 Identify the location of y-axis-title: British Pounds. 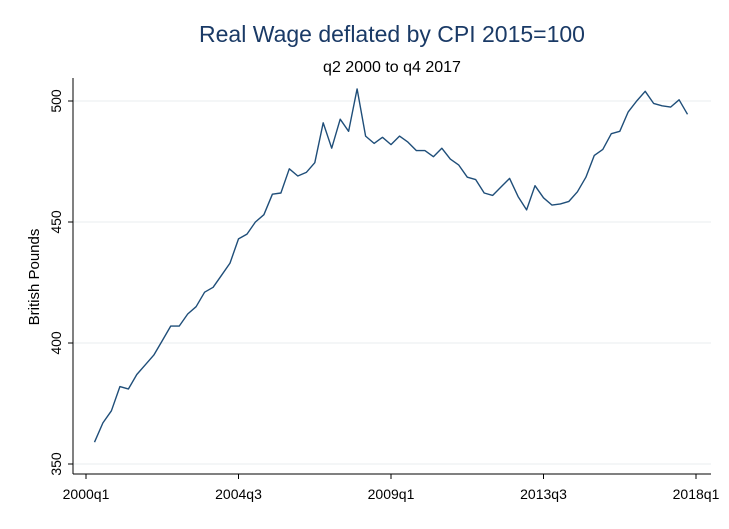
(34, 277).